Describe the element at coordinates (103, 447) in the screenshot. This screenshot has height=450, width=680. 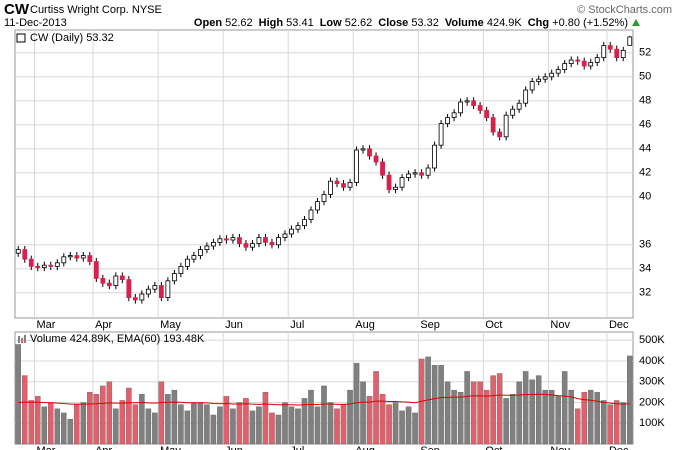
I see `x-tick-label: Apr` at that location.